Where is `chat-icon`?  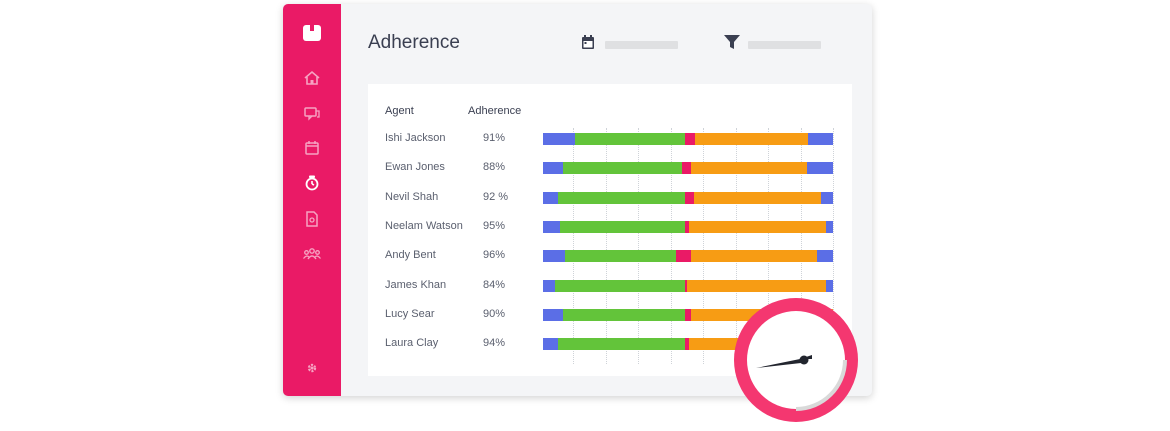 chat-icon is located at coordinates (312, 113).